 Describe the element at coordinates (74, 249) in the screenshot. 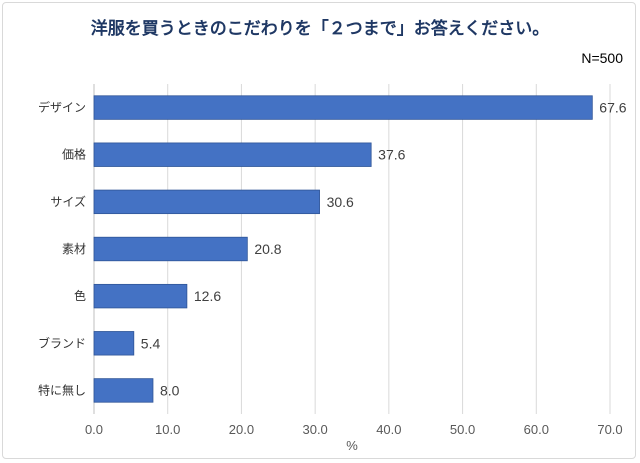

I see `category-label: 素材` at that location.